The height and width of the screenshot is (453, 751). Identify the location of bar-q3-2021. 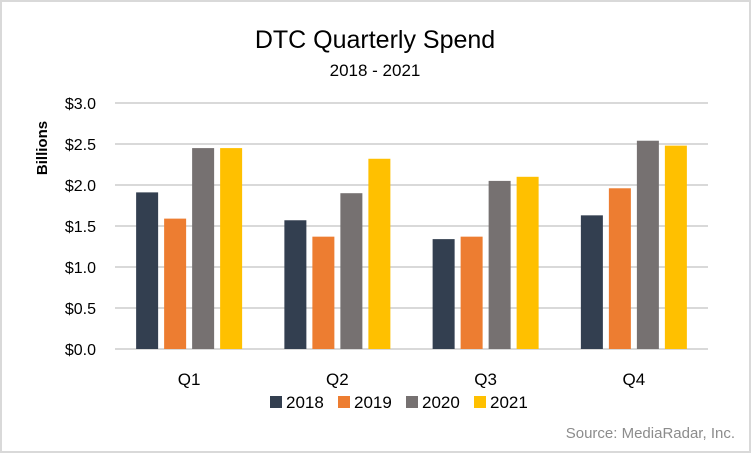
(527, 262).